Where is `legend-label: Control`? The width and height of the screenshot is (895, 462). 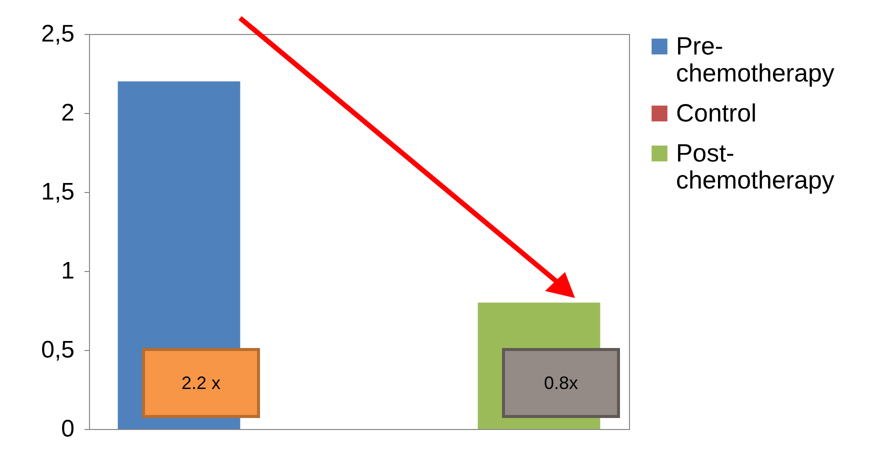 legend-label: Control is located at coordinates (716, 114).